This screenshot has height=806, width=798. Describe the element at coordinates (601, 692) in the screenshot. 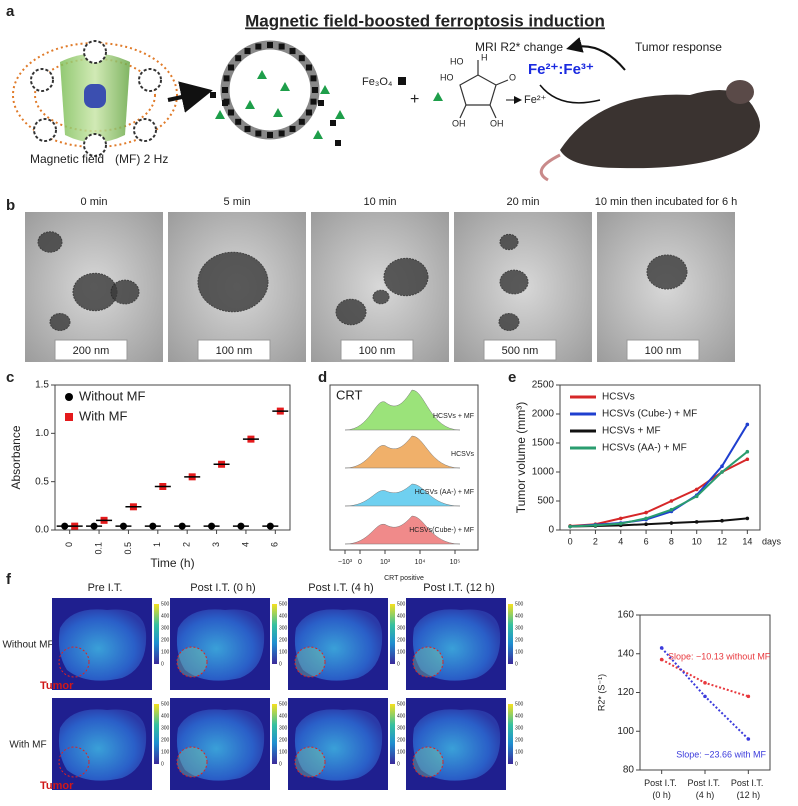

I see `y-axis-label: R2* (S⁻¹)` at that location.